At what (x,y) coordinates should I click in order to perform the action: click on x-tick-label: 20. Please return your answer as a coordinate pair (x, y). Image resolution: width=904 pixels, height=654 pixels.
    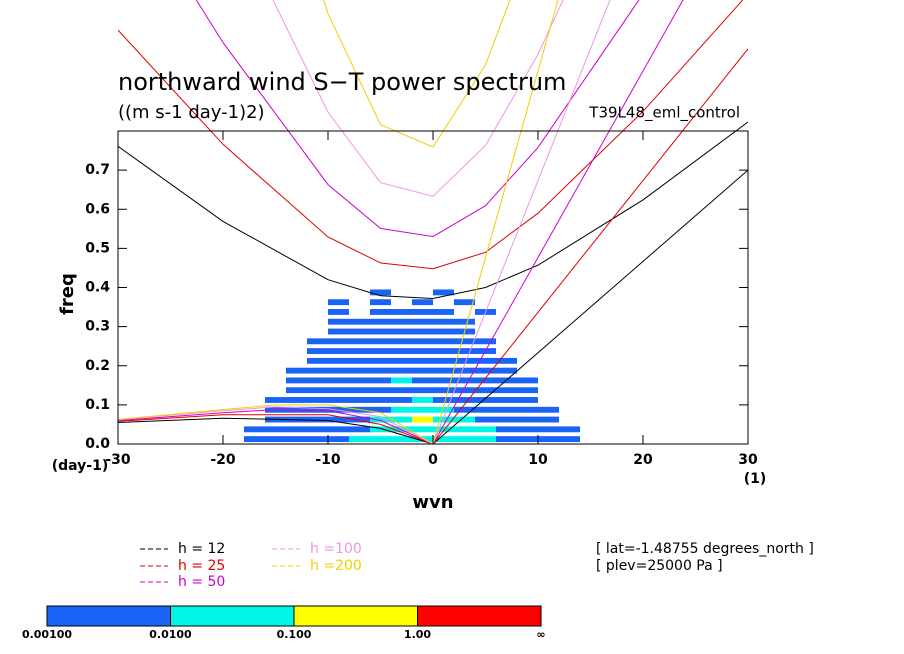
    Looking at the image, I should click on (643, 460).